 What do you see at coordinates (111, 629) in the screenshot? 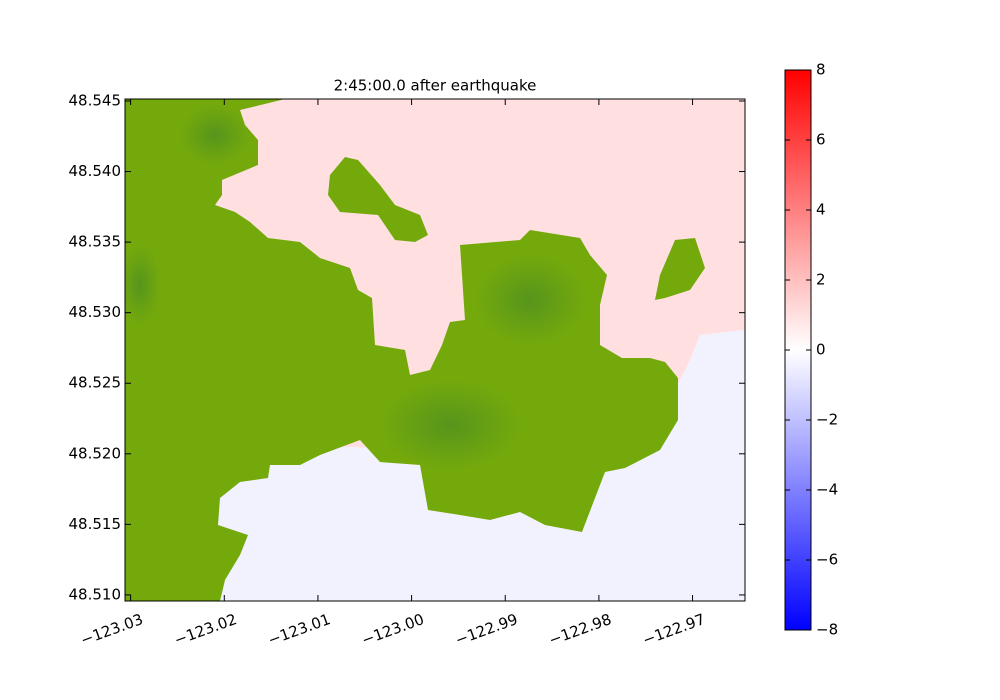
I see `x-tick-label: −123.03` at bounding box center [111, 629].